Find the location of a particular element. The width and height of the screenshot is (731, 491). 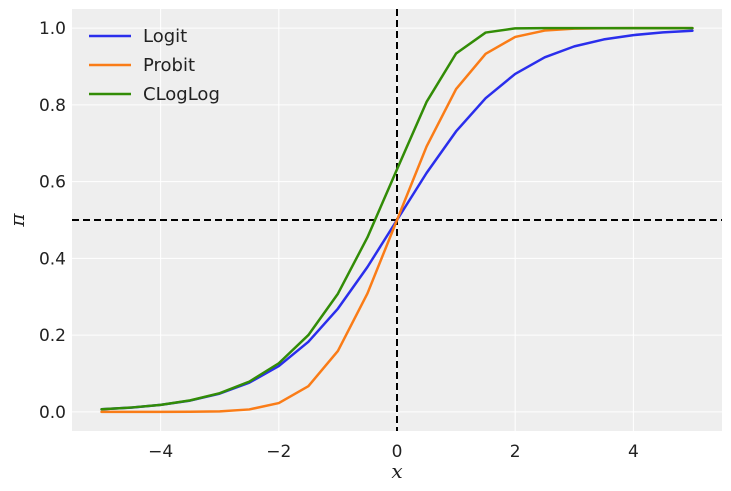

legend: Logit Probit CLogLog is located at coordinates (154, 65).